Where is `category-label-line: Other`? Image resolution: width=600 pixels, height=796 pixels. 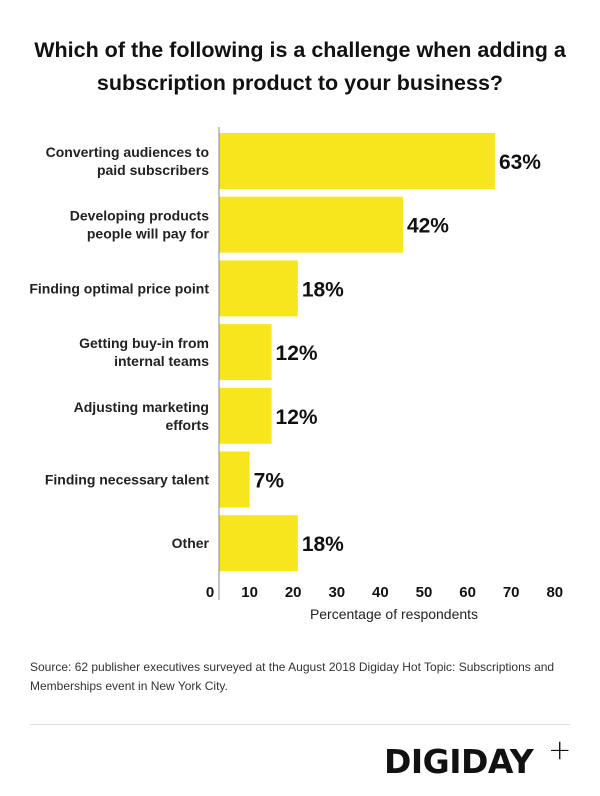
category-label-line: Other is located at coordinates (191, 543).